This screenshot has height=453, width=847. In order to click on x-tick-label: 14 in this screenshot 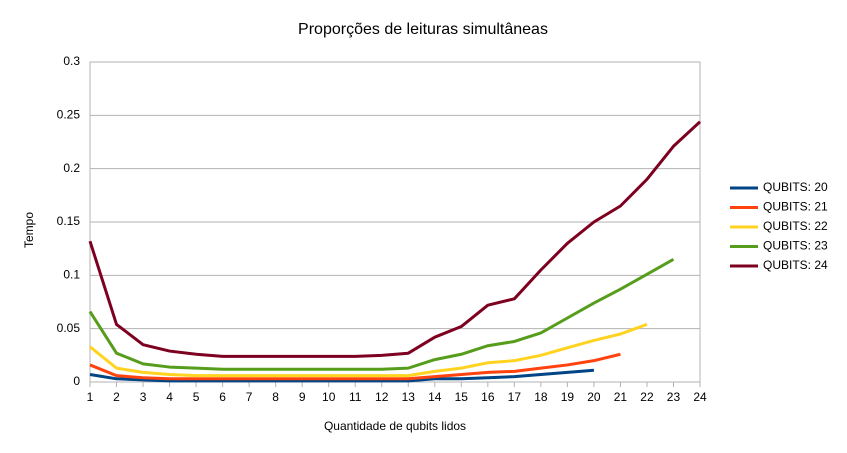, I will do `click(435, 397)`.